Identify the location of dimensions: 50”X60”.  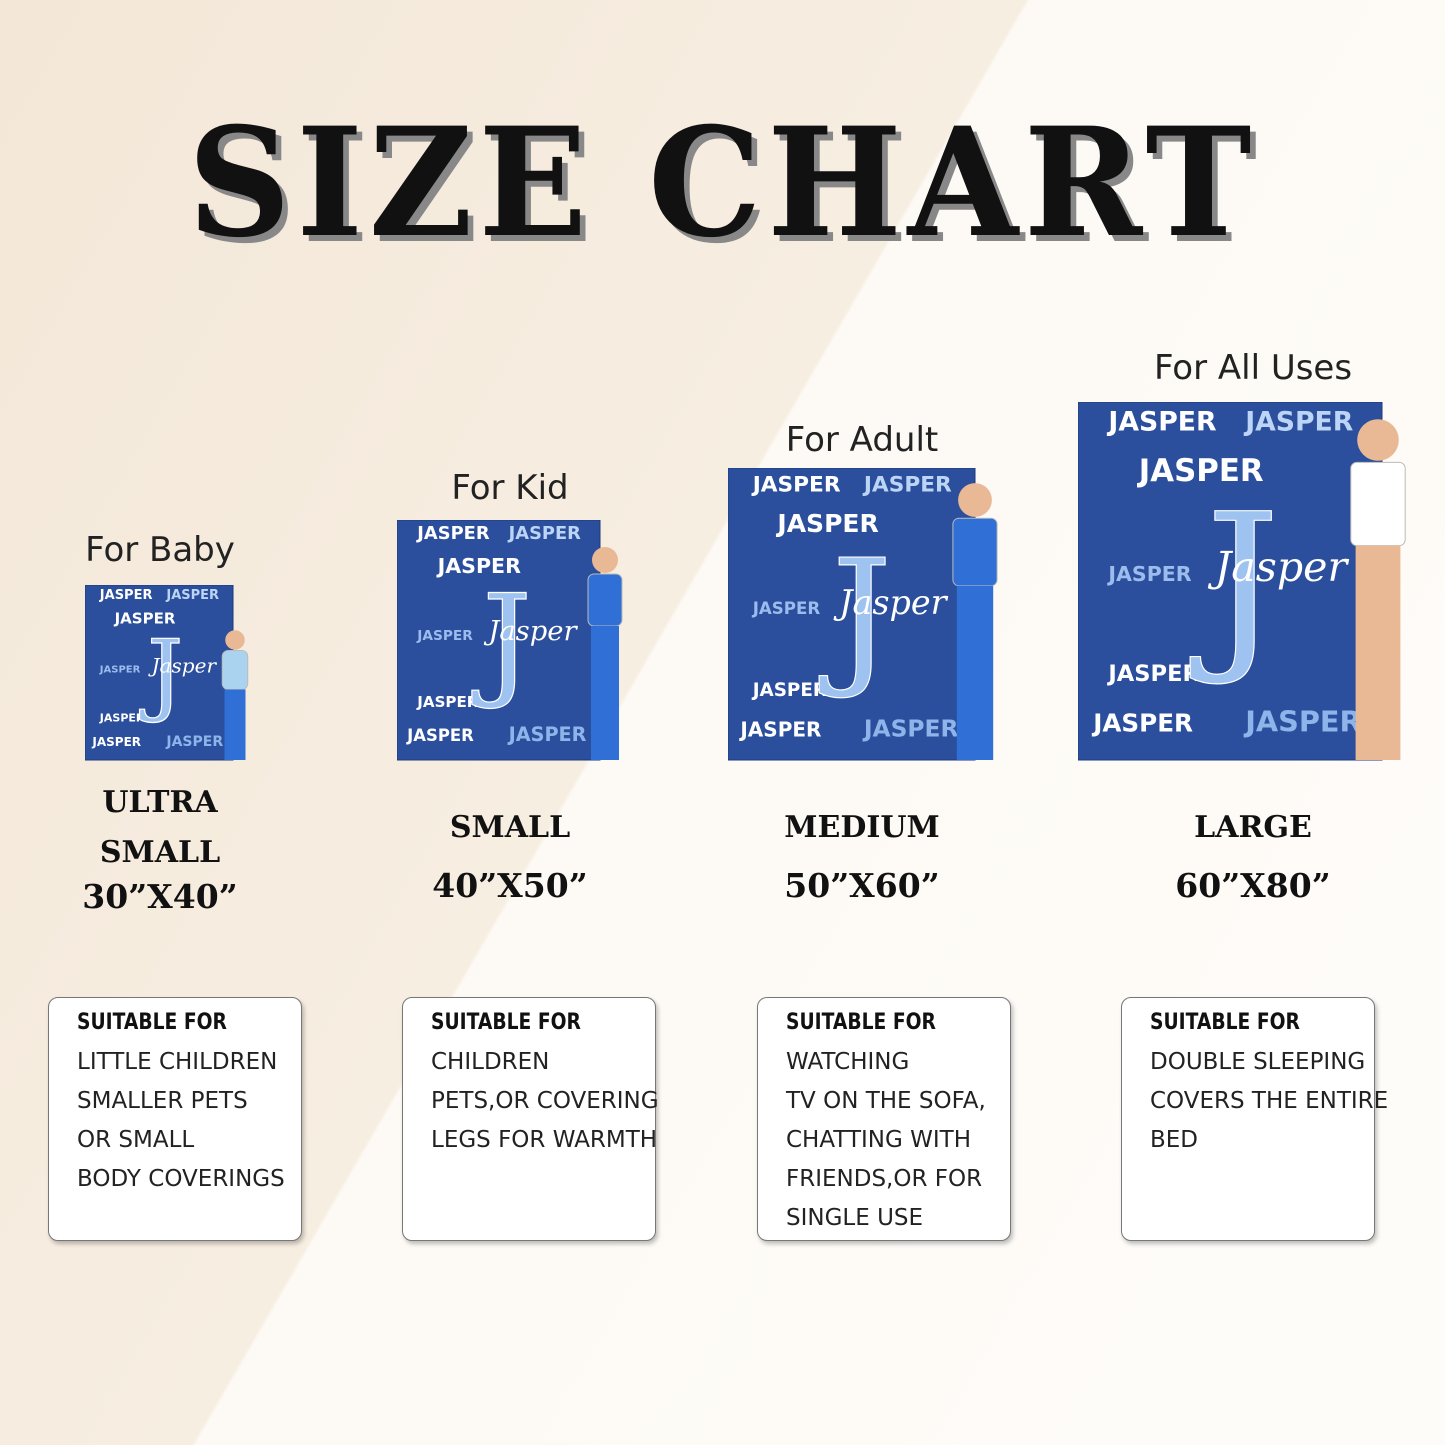
(862, 885).